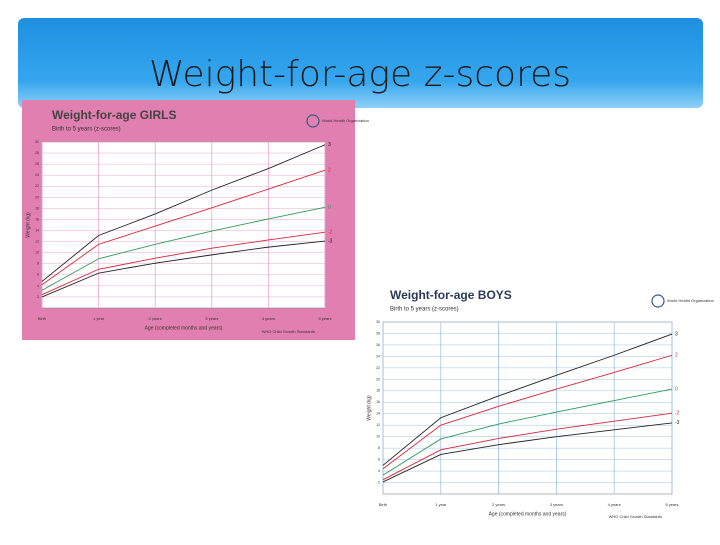  I want to click on chart-title: Weight-for-age GIRLS, so click(114, 115).